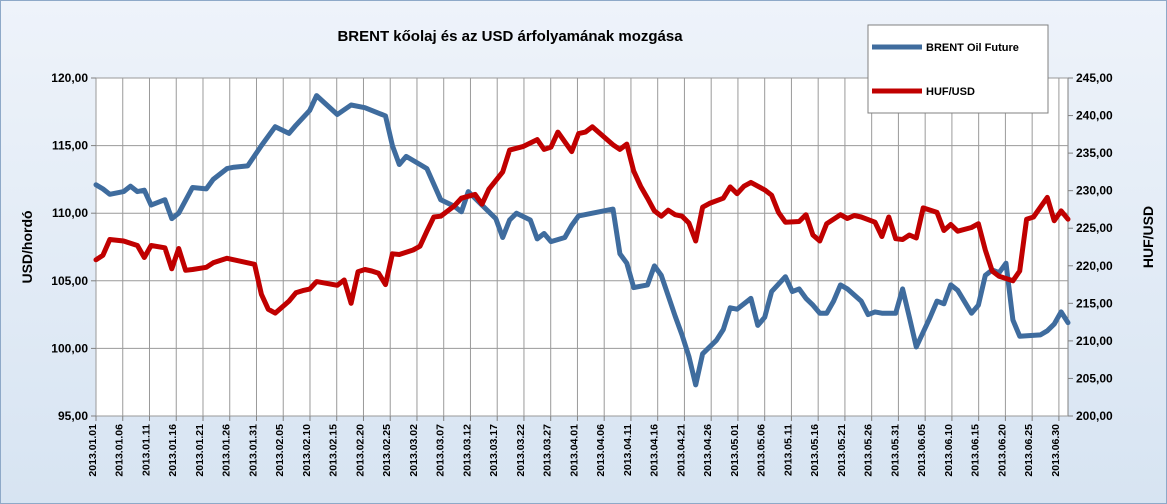 The height and width of the screenshot is (504, 1167). Describe the element at coordinates (73, 416) in the screenshot. I see `left-tick-label: 95,00` at that location.